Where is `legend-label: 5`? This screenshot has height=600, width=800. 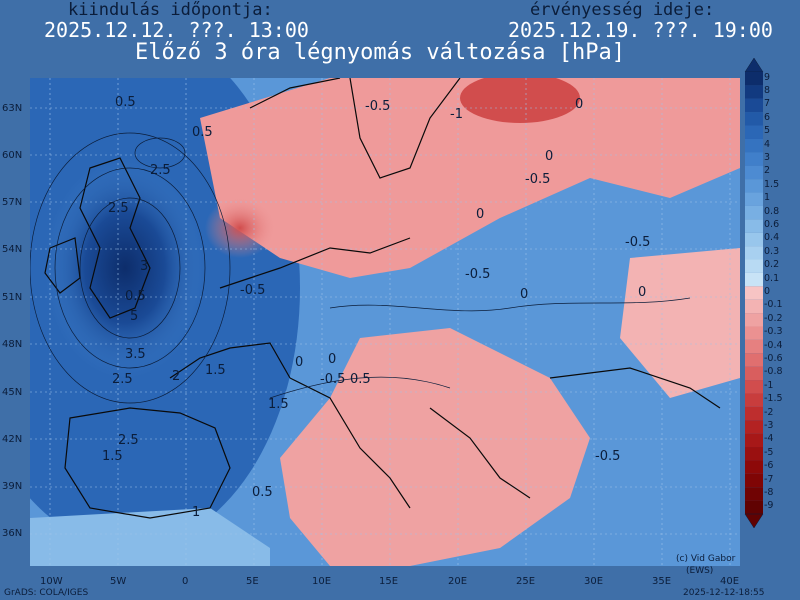
legend-label: 5 is located at coordinates (767, 131).